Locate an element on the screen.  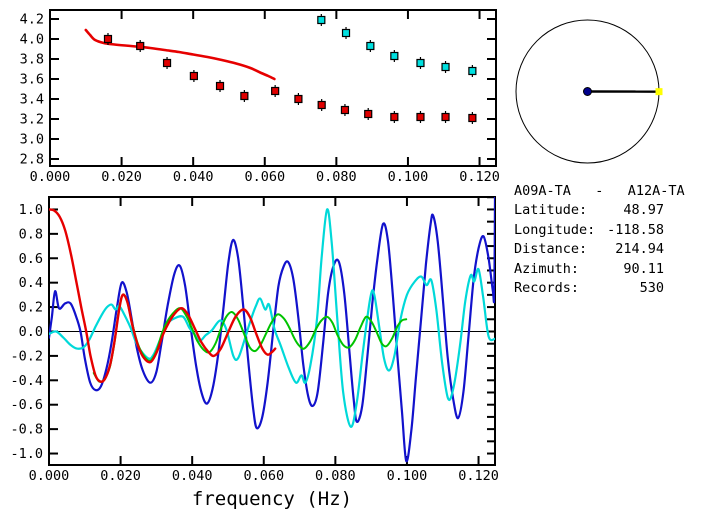
svg-text: -0.4 is located at coordinates (26, 381).